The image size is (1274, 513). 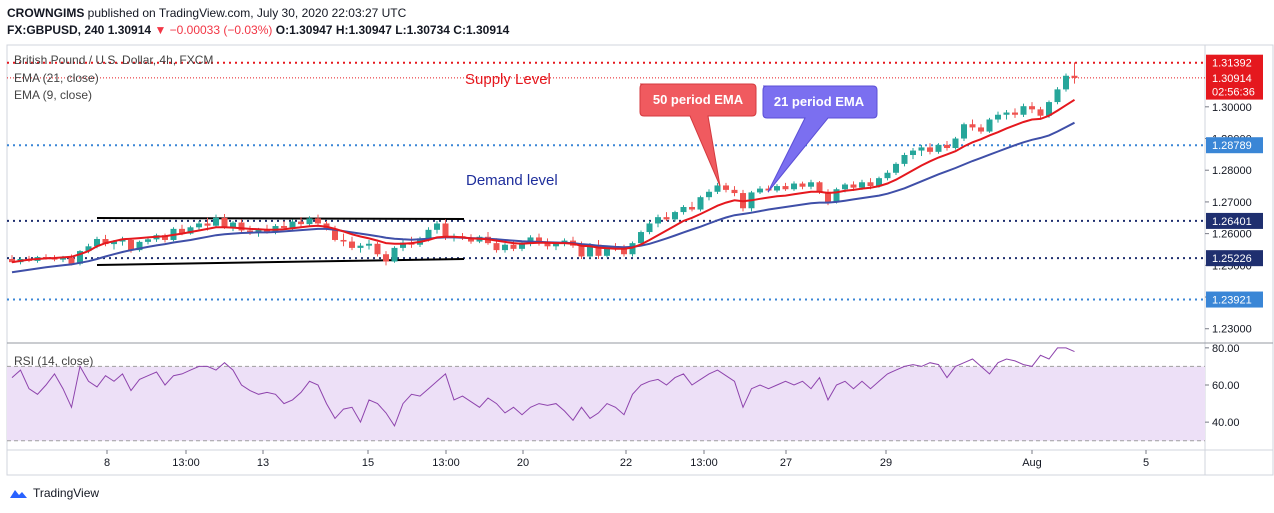 What do you see at coordinates (18, 494) in the screenshot?
I see `tradingview-cloud-icon` at bounding box center [18, 494].